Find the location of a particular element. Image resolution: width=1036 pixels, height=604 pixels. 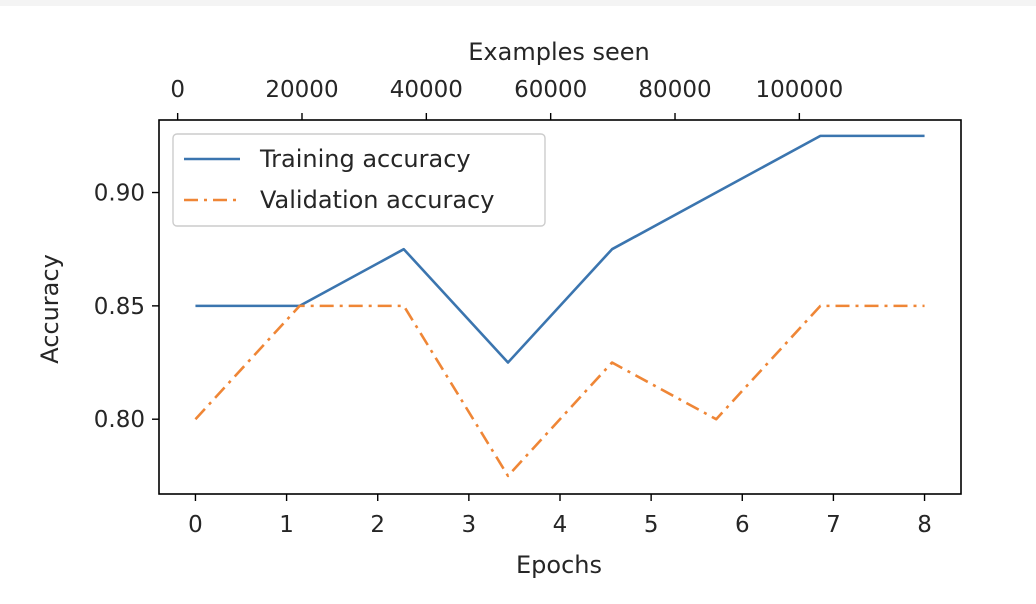

legend-validation-label: Validation accuracy is located at coordinates (377, 200).